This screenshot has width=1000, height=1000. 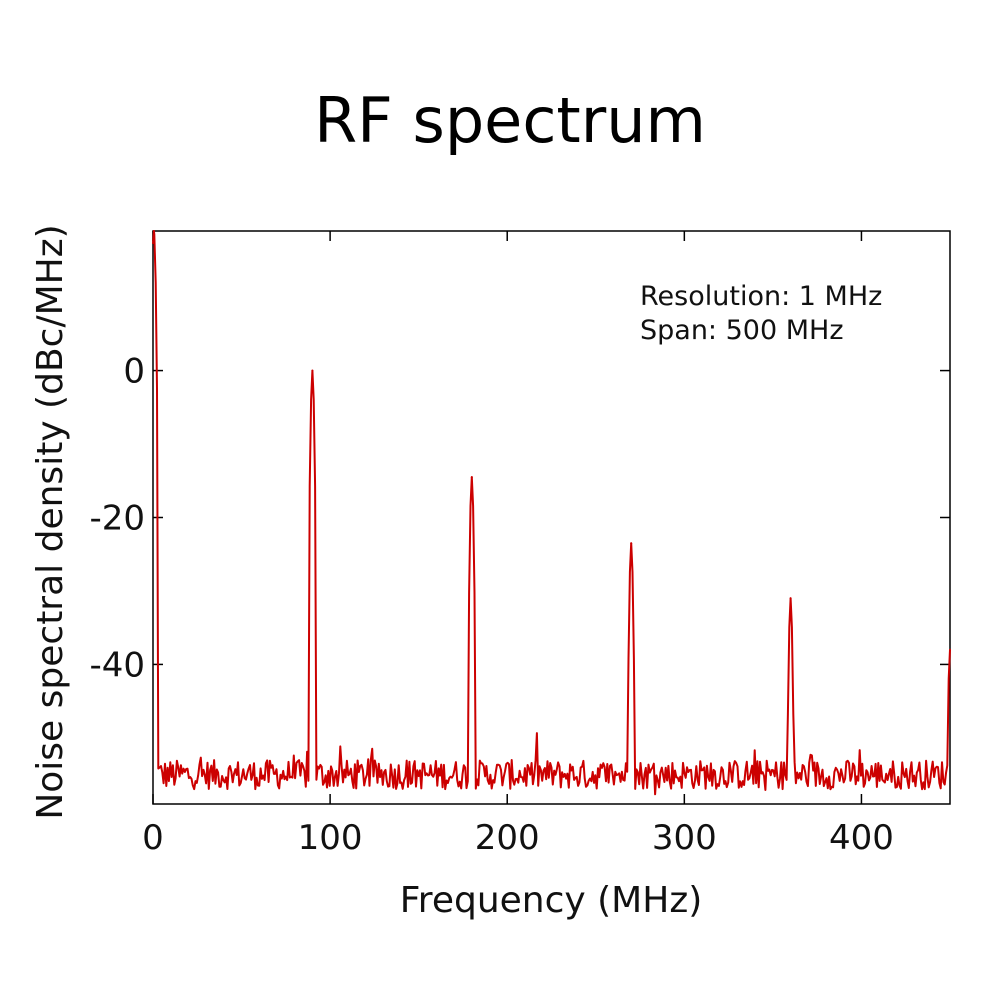 What do you see at coordinates (134, 372) in the screenshot?
I see `y-tick-label: 0` at bounding box center [134, 372].